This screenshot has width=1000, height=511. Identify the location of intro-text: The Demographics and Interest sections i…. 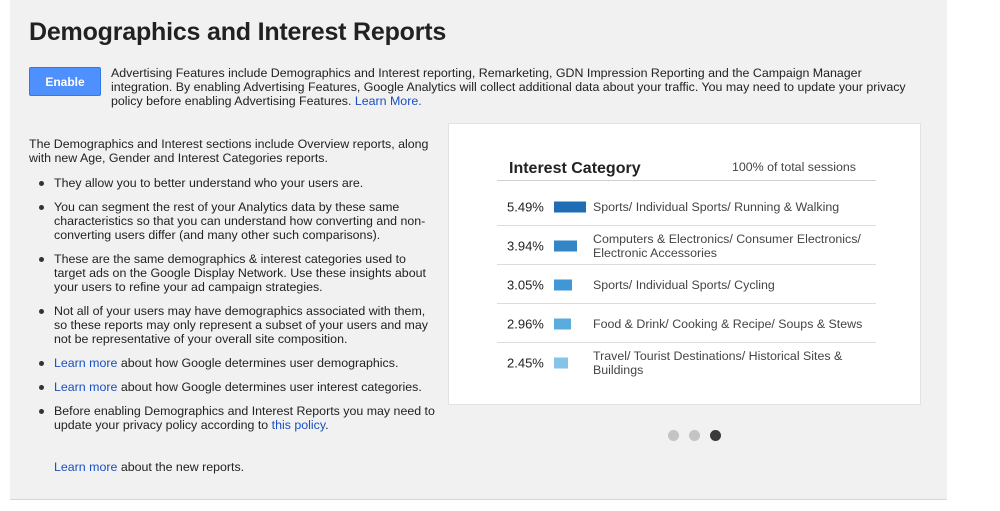
(229, 151).